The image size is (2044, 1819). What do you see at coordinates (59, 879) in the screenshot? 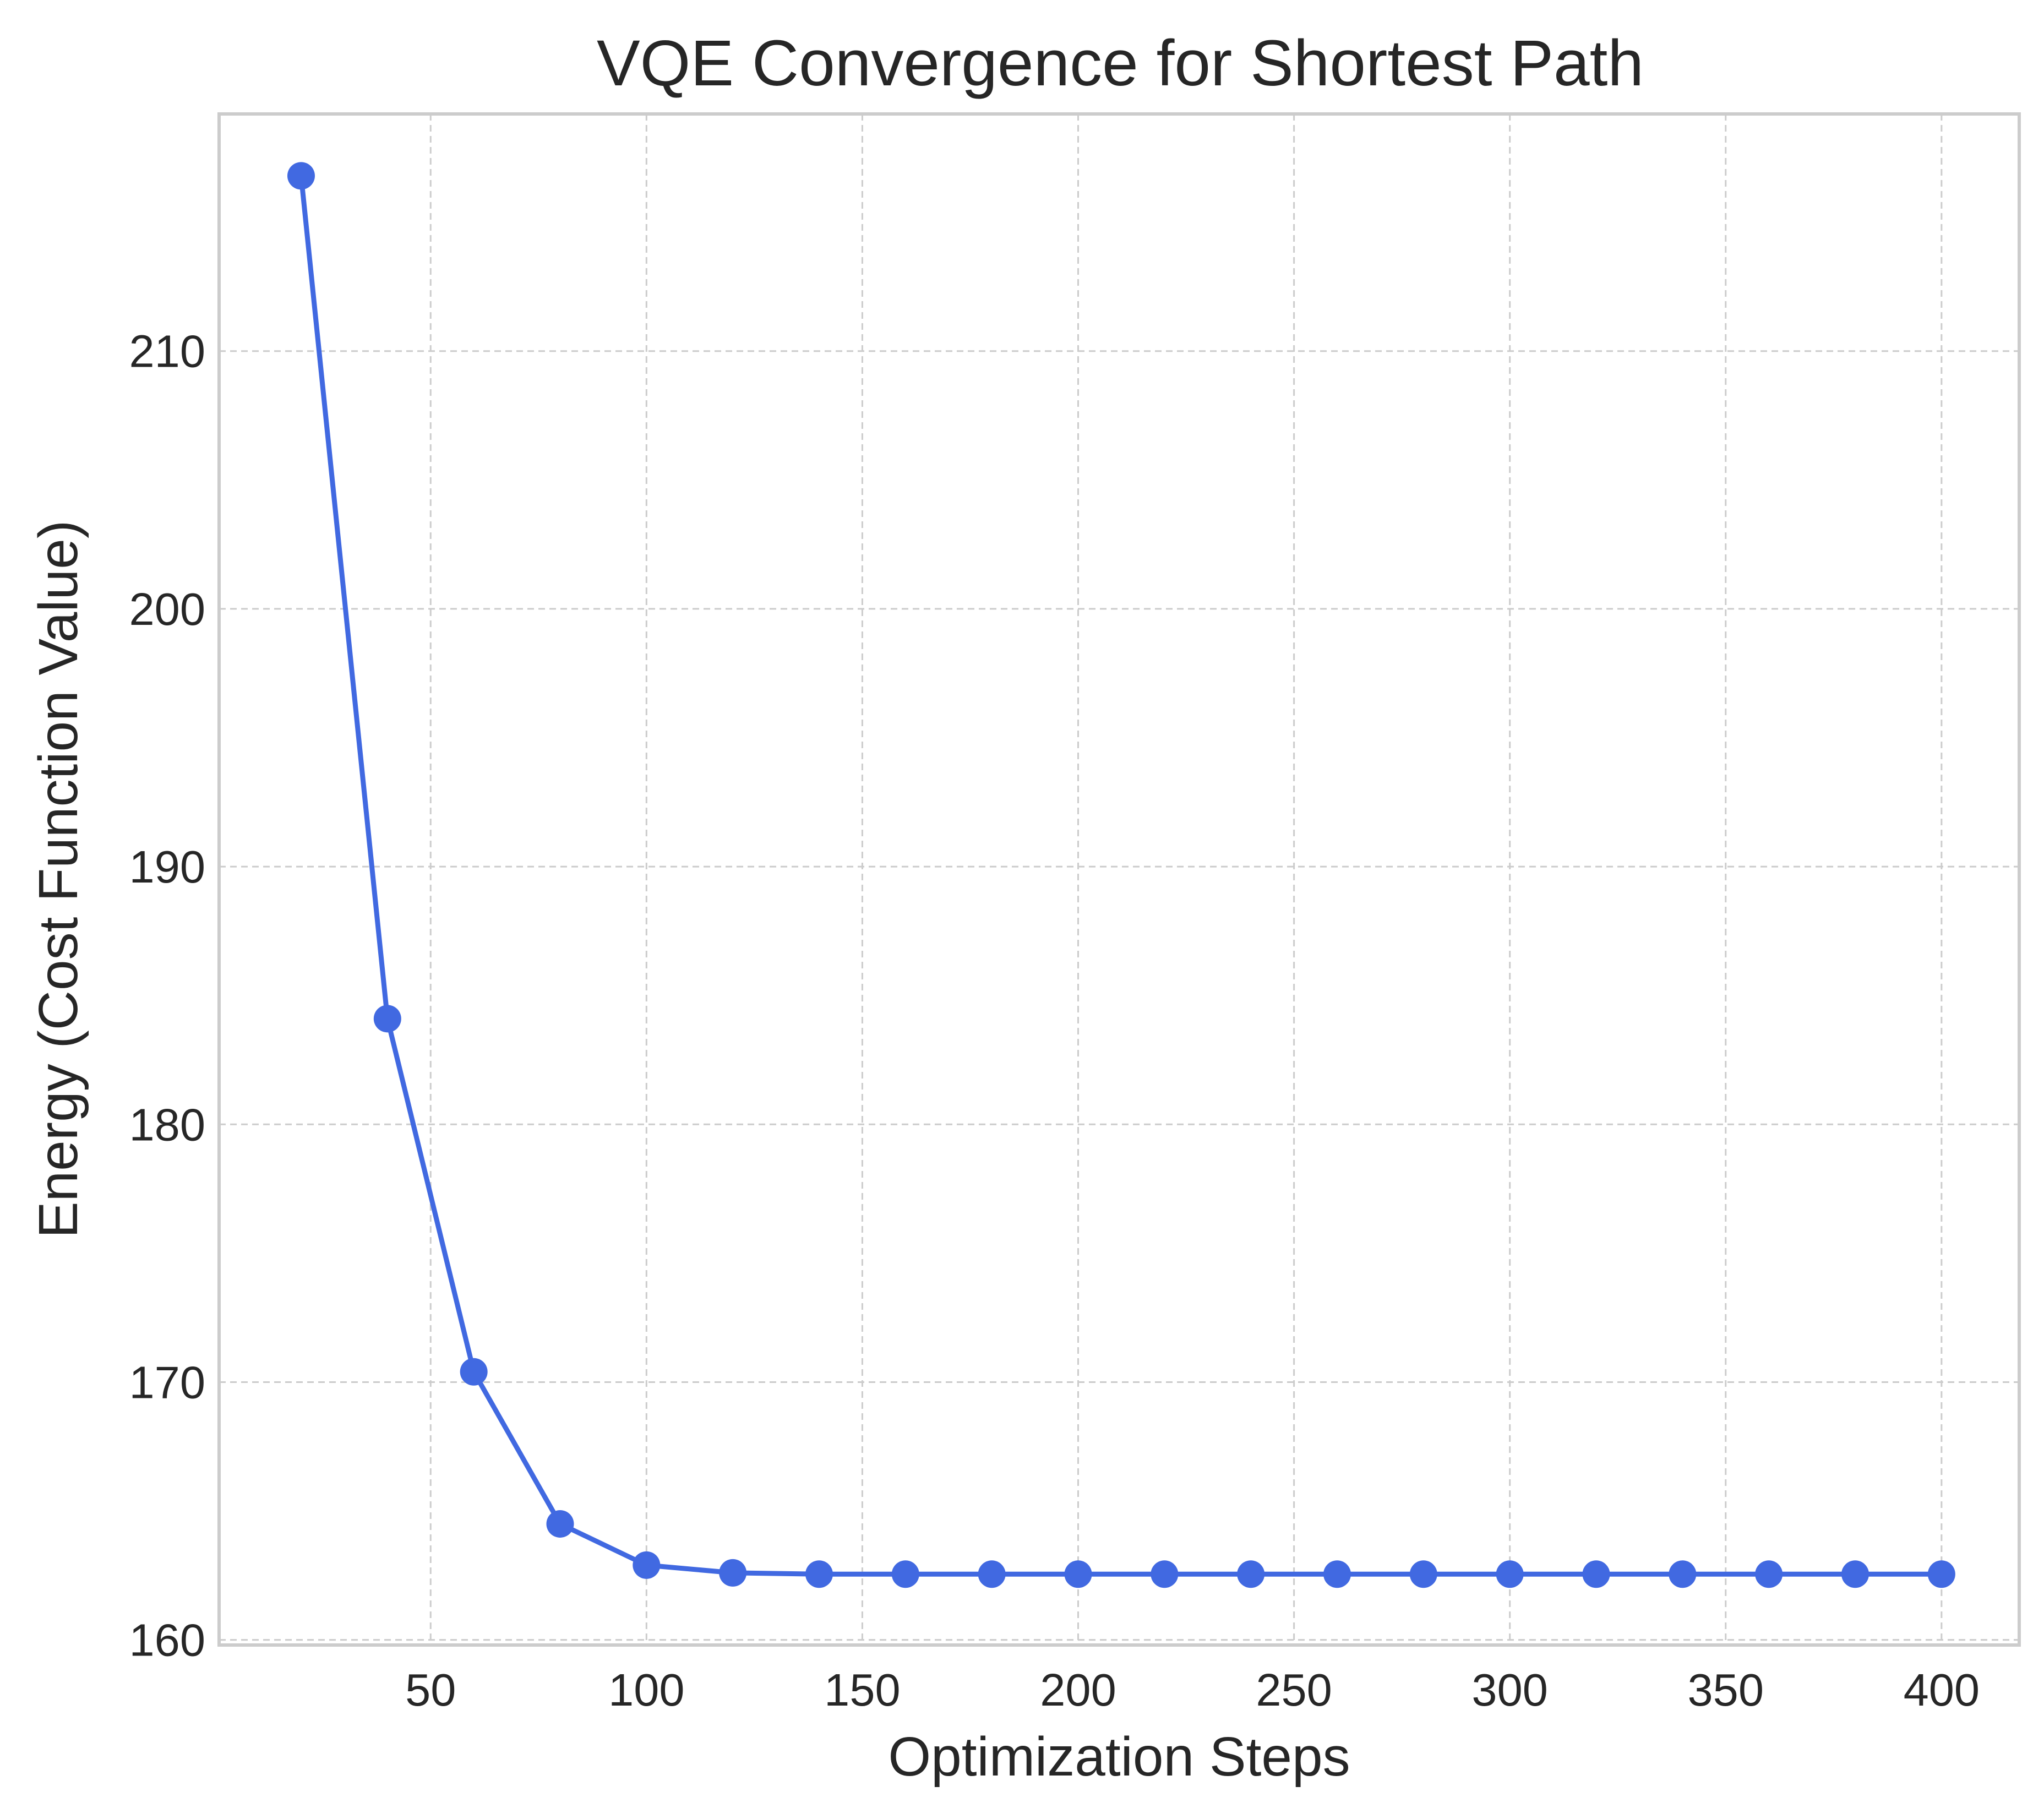
I see `y-axis-label: Energy (Cost Function Value)` at bounding box center [59, 879].